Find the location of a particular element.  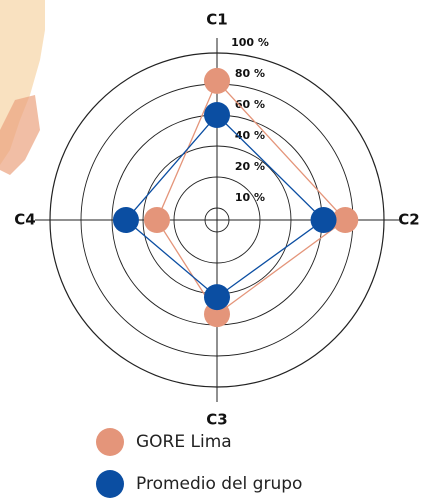

axis-label: C2 is located at coordinates (408, 220).